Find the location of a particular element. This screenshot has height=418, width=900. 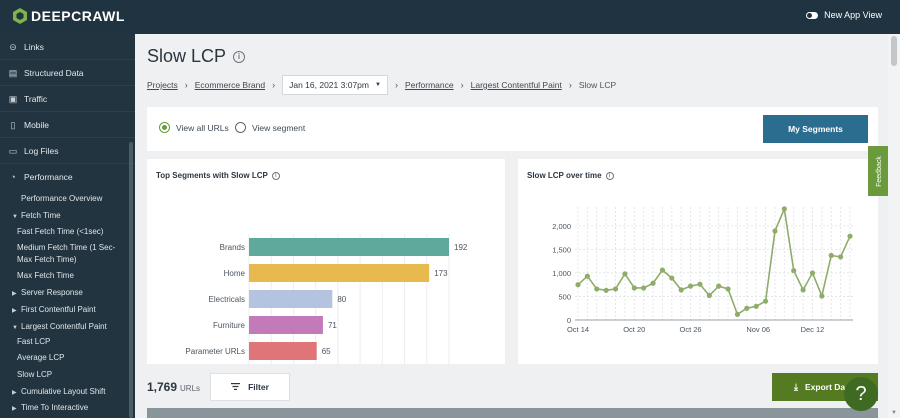

breadcrumb-performance: Performance is located at coordinates (429, 85).